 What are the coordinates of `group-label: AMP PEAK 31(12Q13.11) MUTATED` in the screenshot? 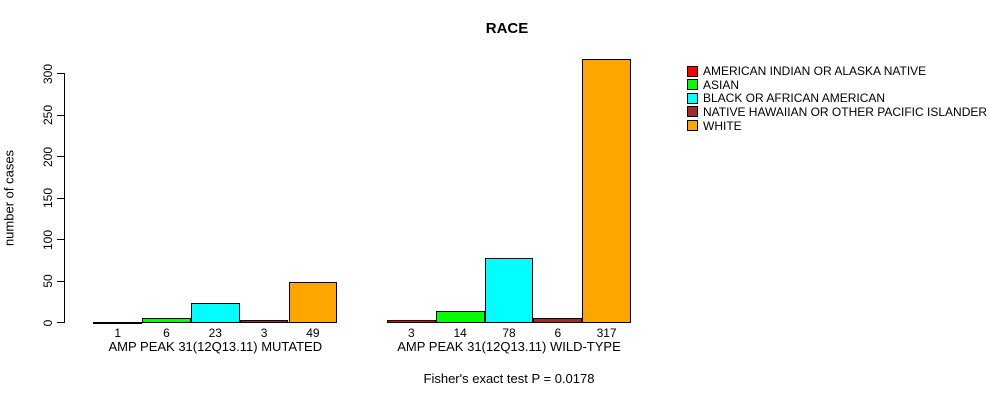 It's located at (215, 346).